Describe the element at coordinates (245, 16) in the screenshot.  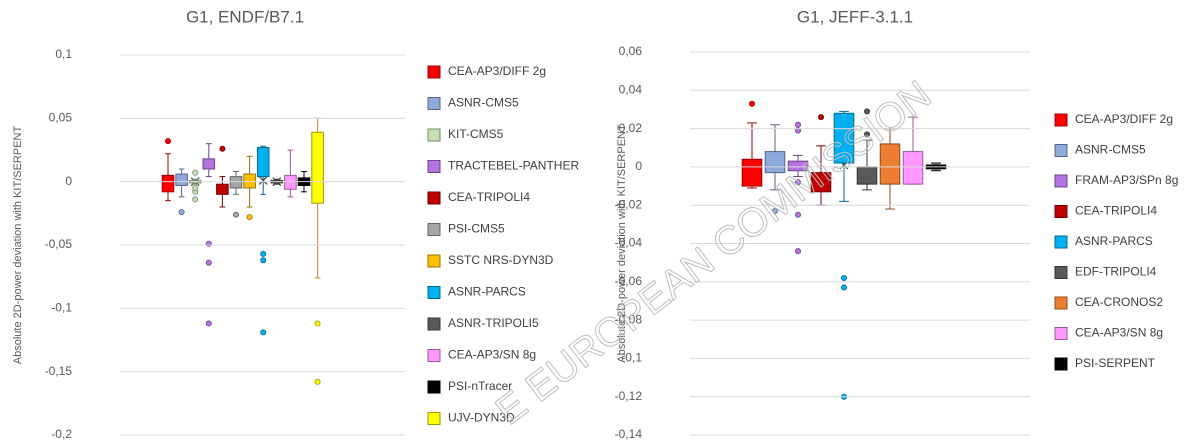
I see `chart-title: G1, ENDF/B7.1` at that location.